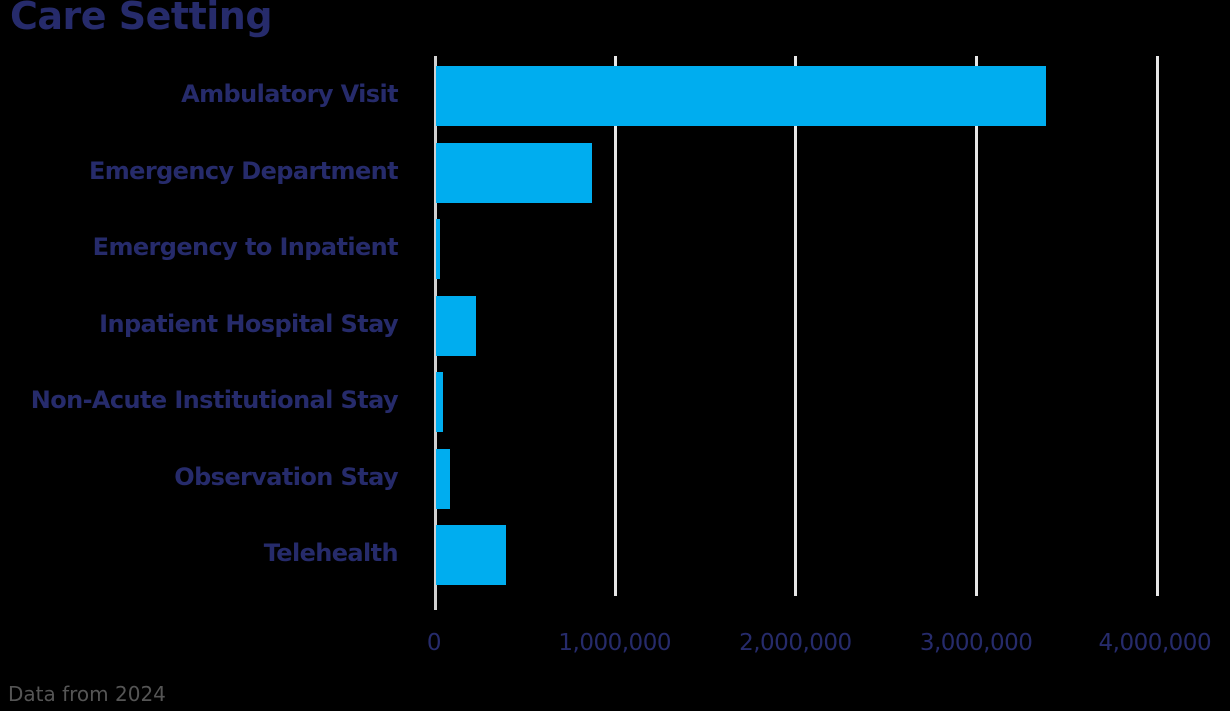 The image size is (1230, 711). Describe the element at coordinates (614, 643) in the screenshot. I see `x-tick-label: 1,000,000` at that location.